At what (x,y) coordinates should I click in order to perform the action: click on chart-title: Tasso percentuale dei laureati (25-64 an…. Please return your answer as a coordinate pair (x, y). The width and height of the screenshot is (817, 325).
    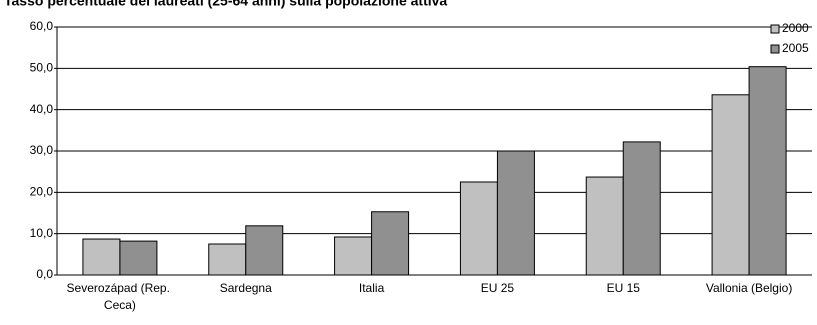
    Looking at the image, I should click on (225, 4).